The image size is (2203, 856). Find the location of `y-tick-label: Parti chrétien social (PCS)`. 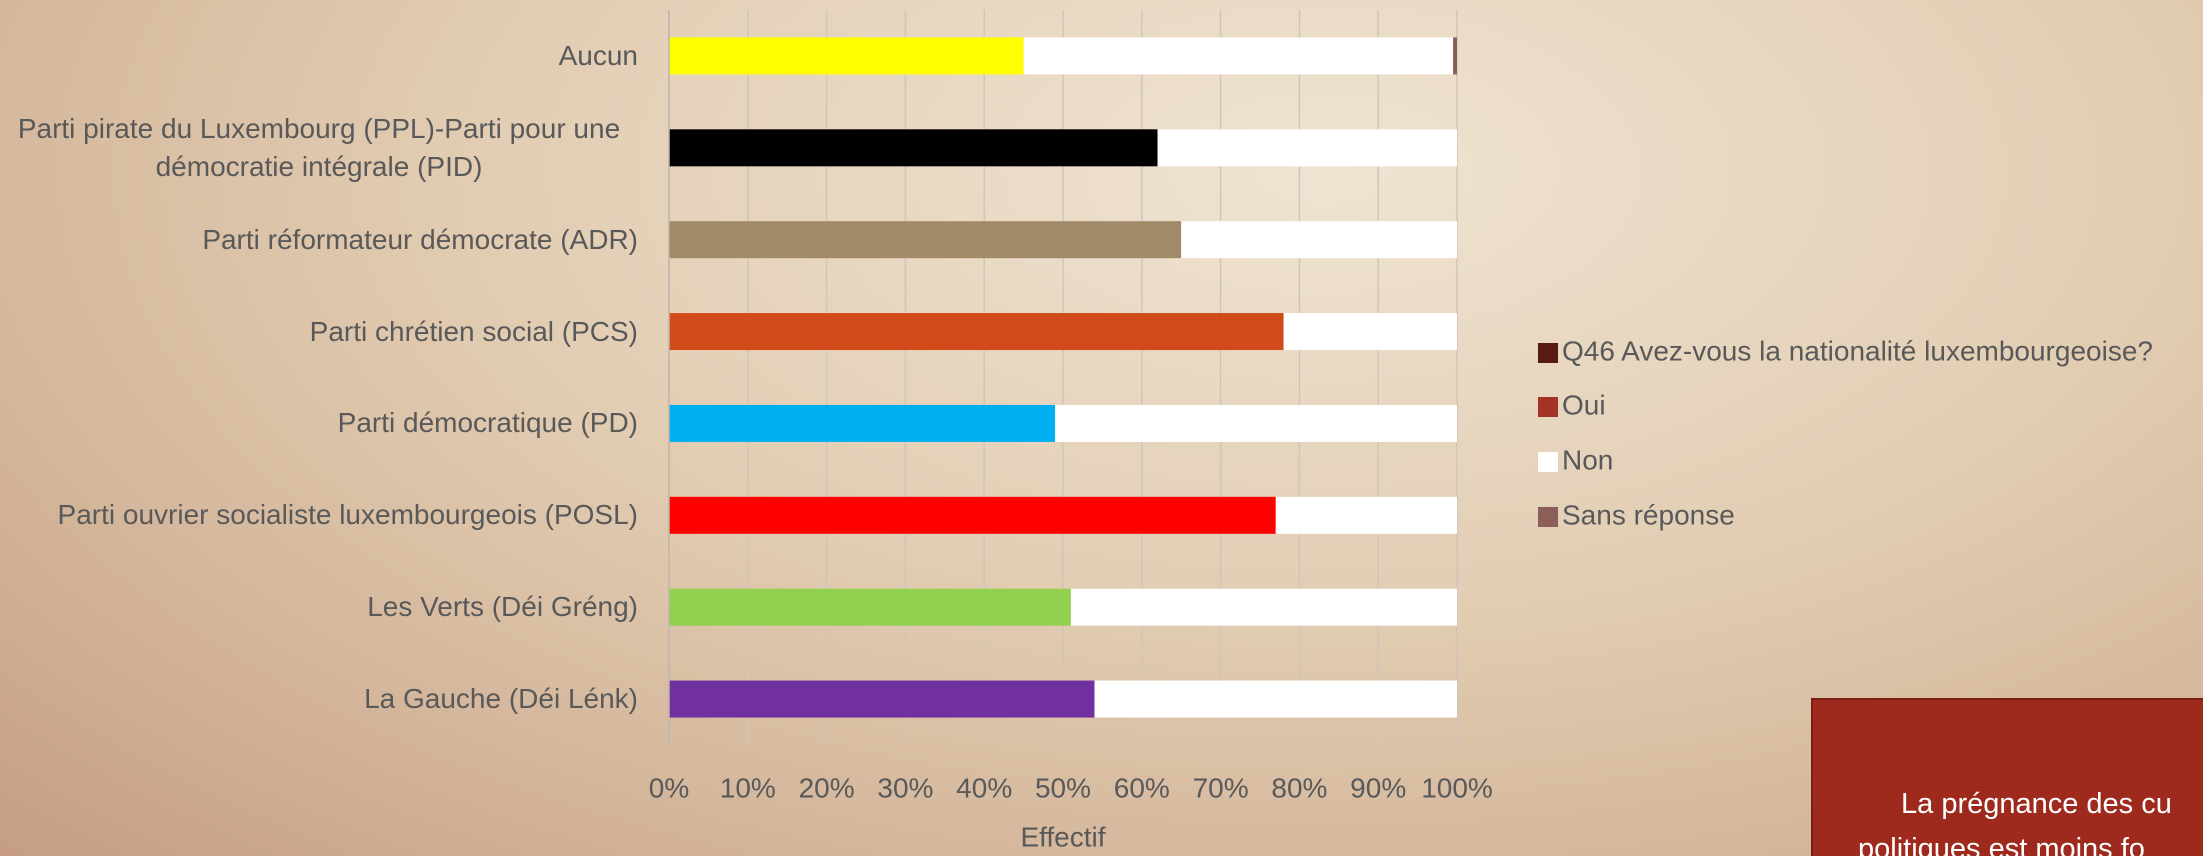

y-tick-label: Parti chrétien social (PCS) is located at coordinates (473, 331).